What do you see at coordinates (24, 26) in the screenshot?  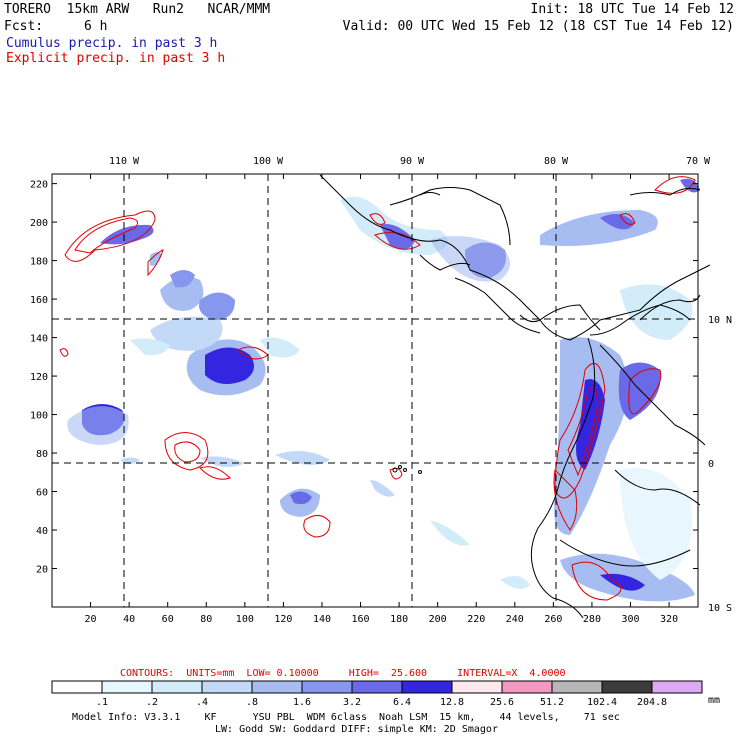 I see `forecast-label: Fcst:` at bounding box center [24, 26].